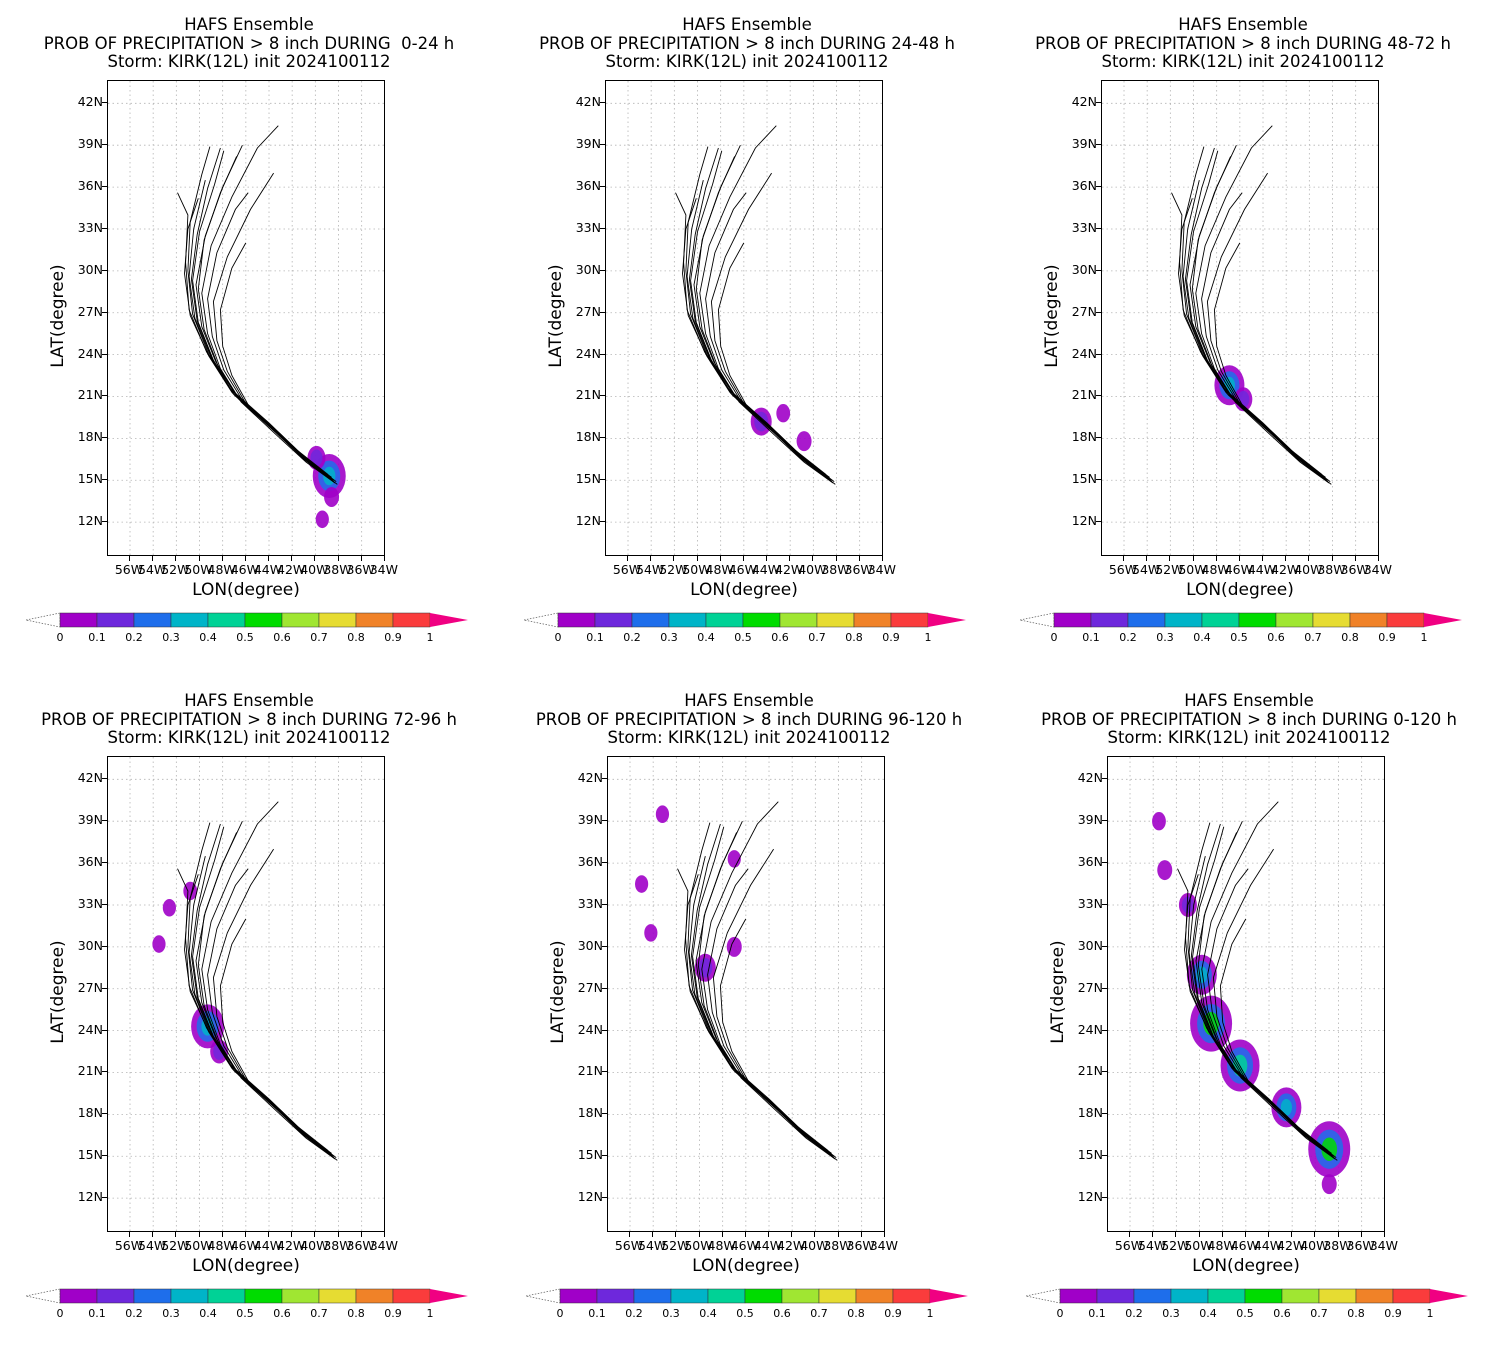 This screenshot has height=1352, width=1495. What do you see at coordinates (1043, 1296) in the screenshot?
I see `colorbar-underflow-triangle` at bounding box center [1043, 1296].